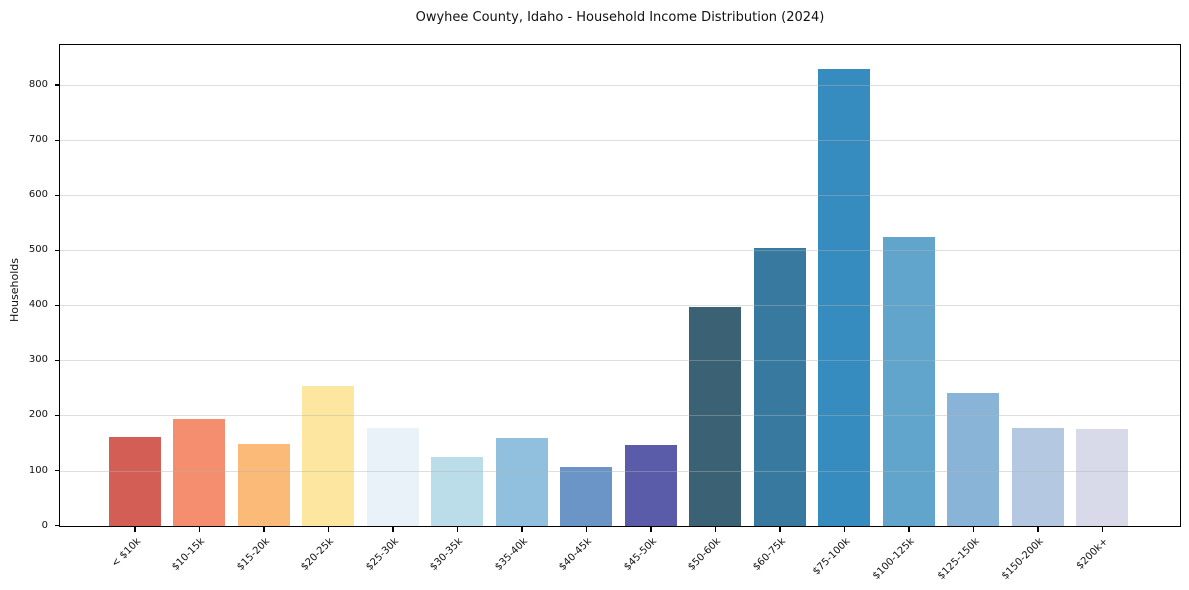 Image resolution: width=1189 pixels, height=590 pixels. What do you see at coordinates (521, 481) in the screenshot?
I see `bar-35-40k` at bounding box center [521, 481].